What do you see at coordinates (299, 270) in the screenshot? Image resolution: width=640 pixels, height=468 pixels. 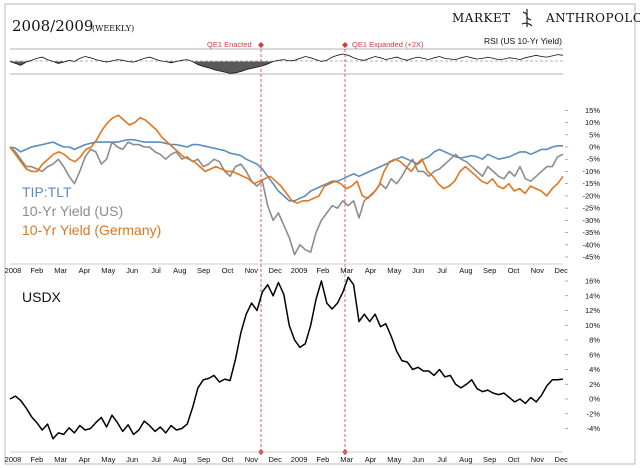 I see `main-x-tick-label: 2009` at bounding box center [299, 270].